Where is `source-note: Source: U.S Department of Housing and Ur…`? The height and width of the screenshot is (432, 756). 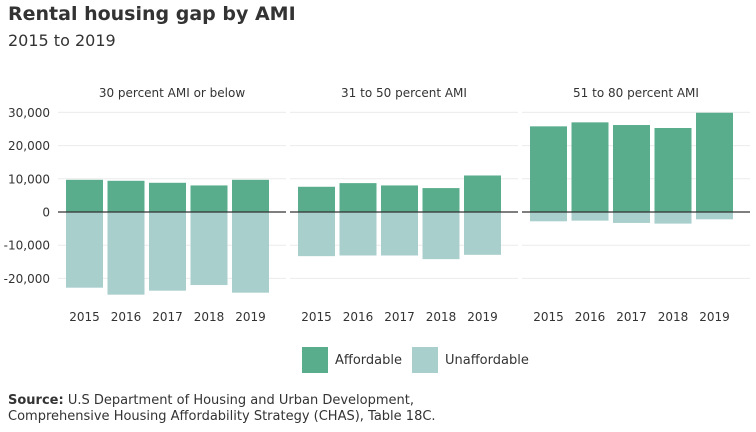 source-note: Source: U.S Department of Housing and Ur… is located at coordinates (222, 409).